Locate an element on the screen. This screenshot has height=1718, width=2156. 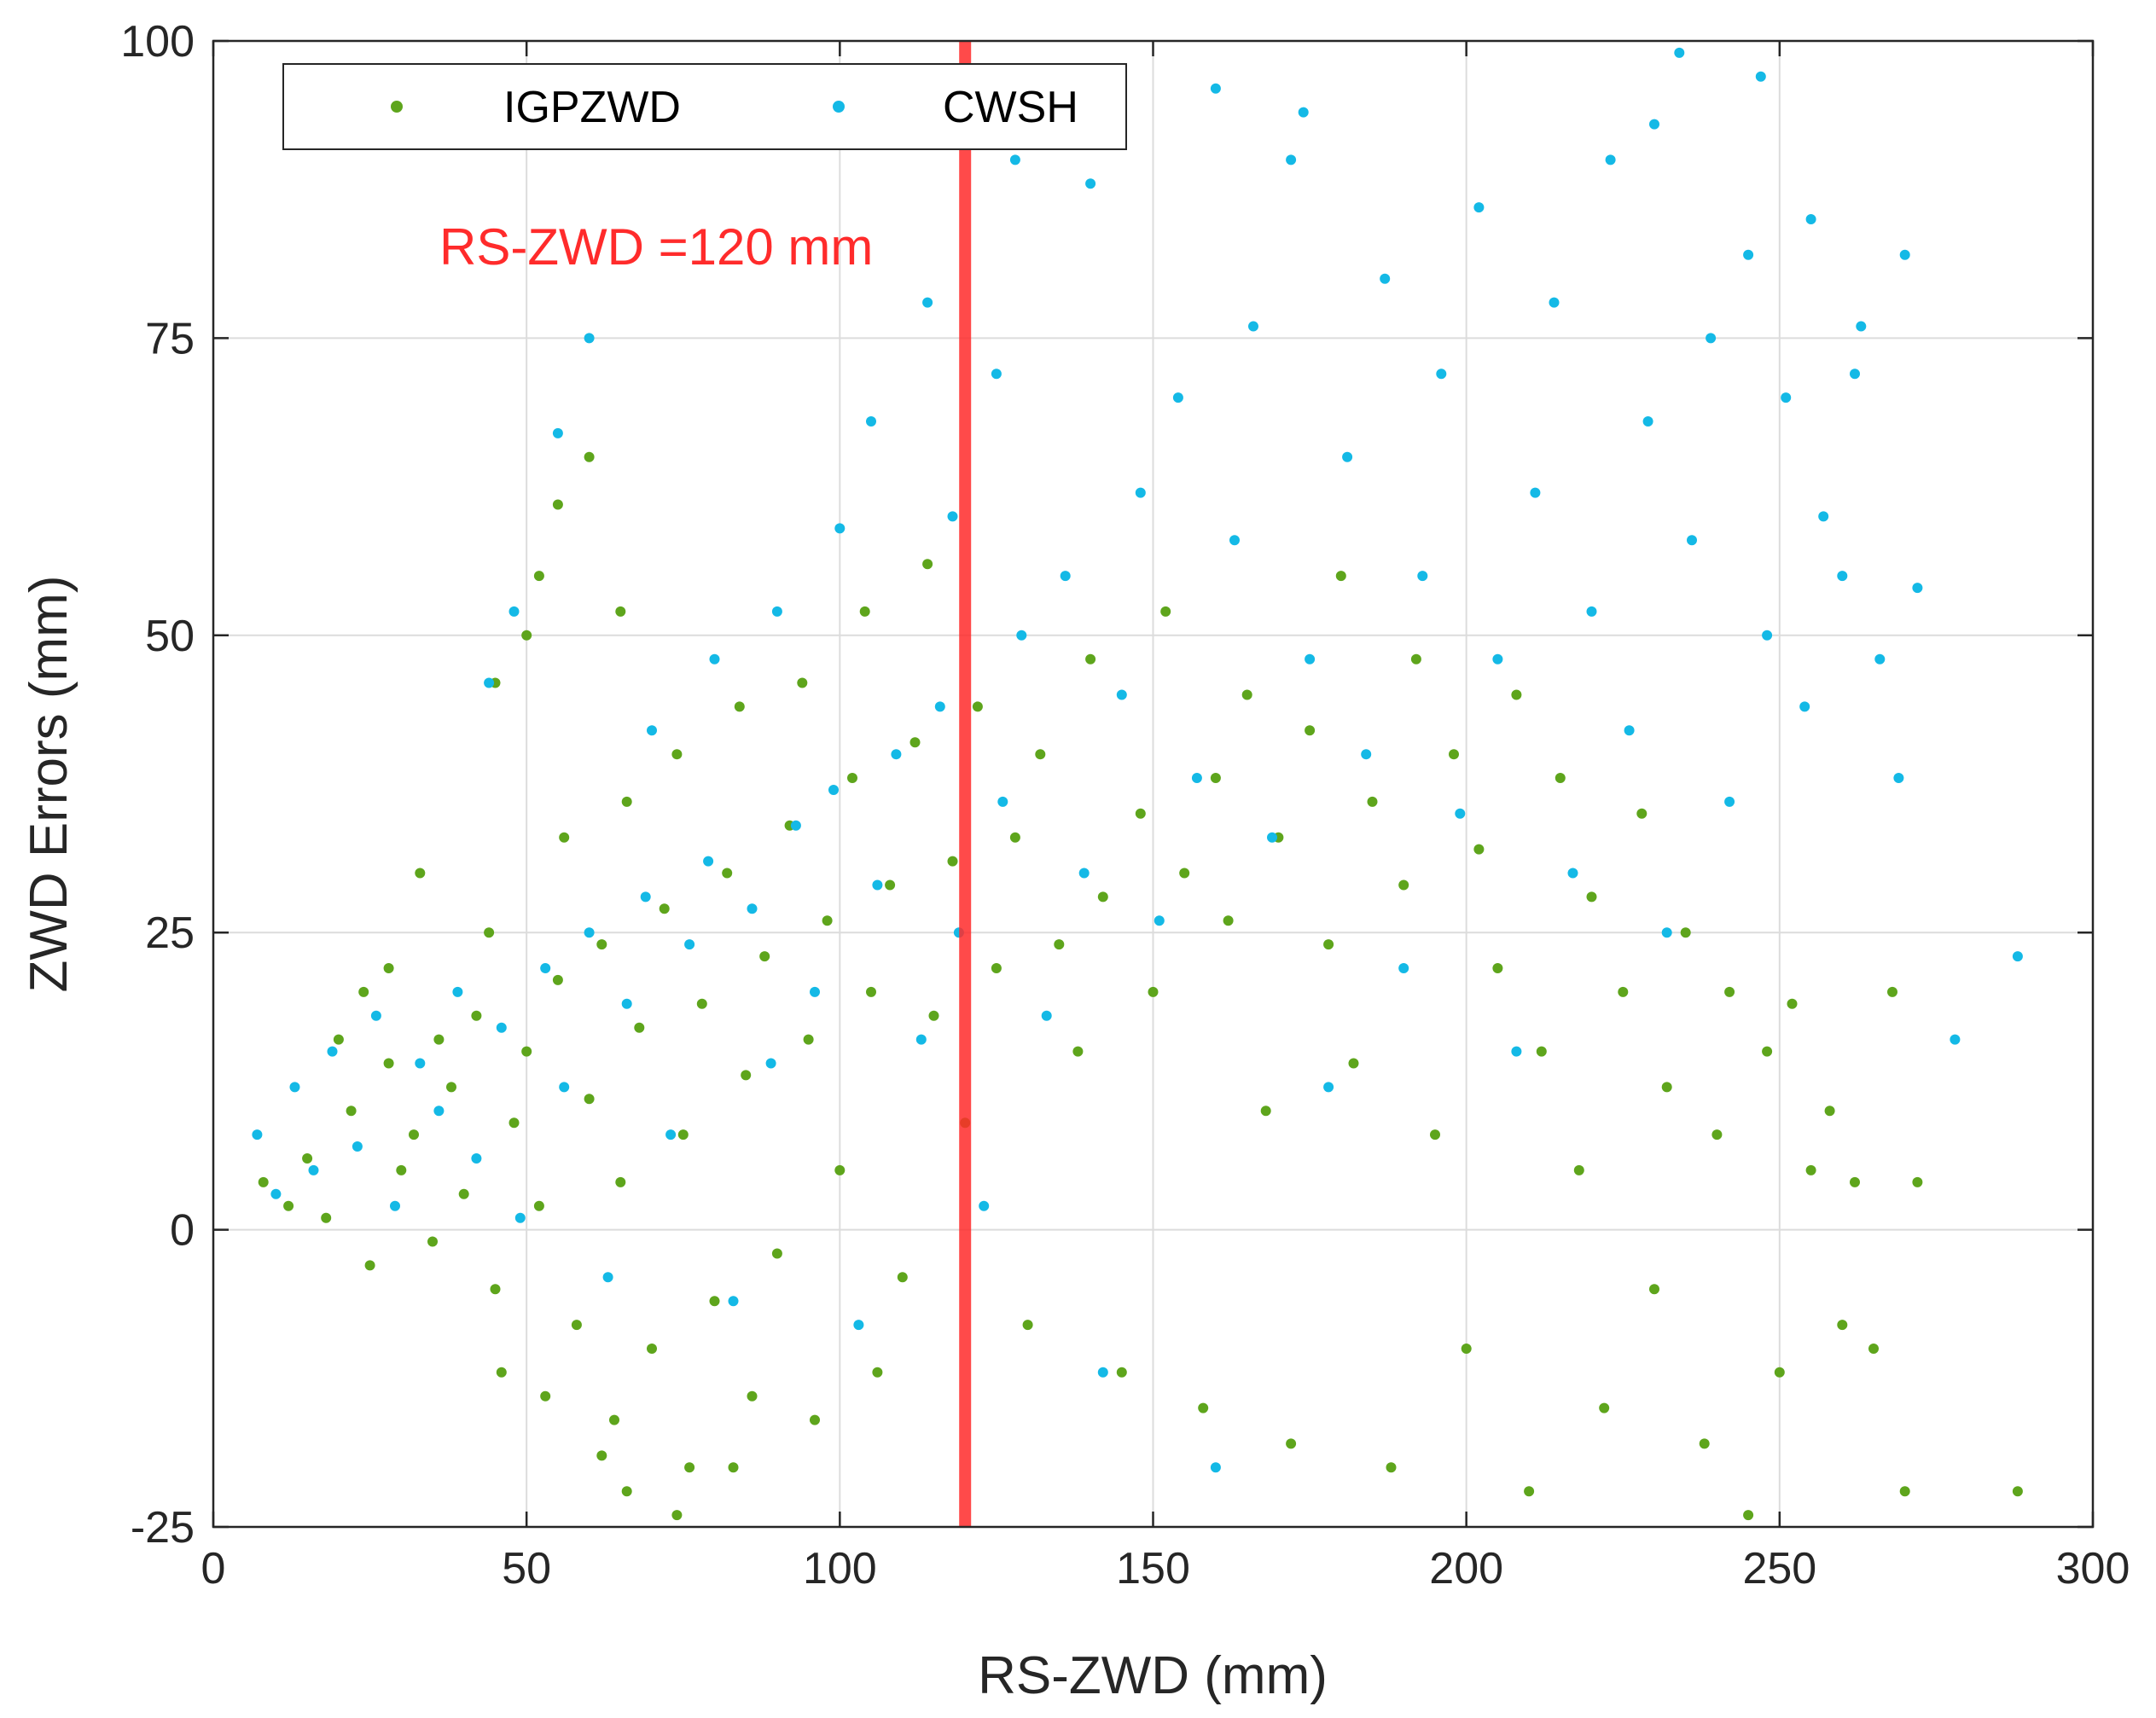
x-tick-label: 150 is located at coordinates (1153, 1568).